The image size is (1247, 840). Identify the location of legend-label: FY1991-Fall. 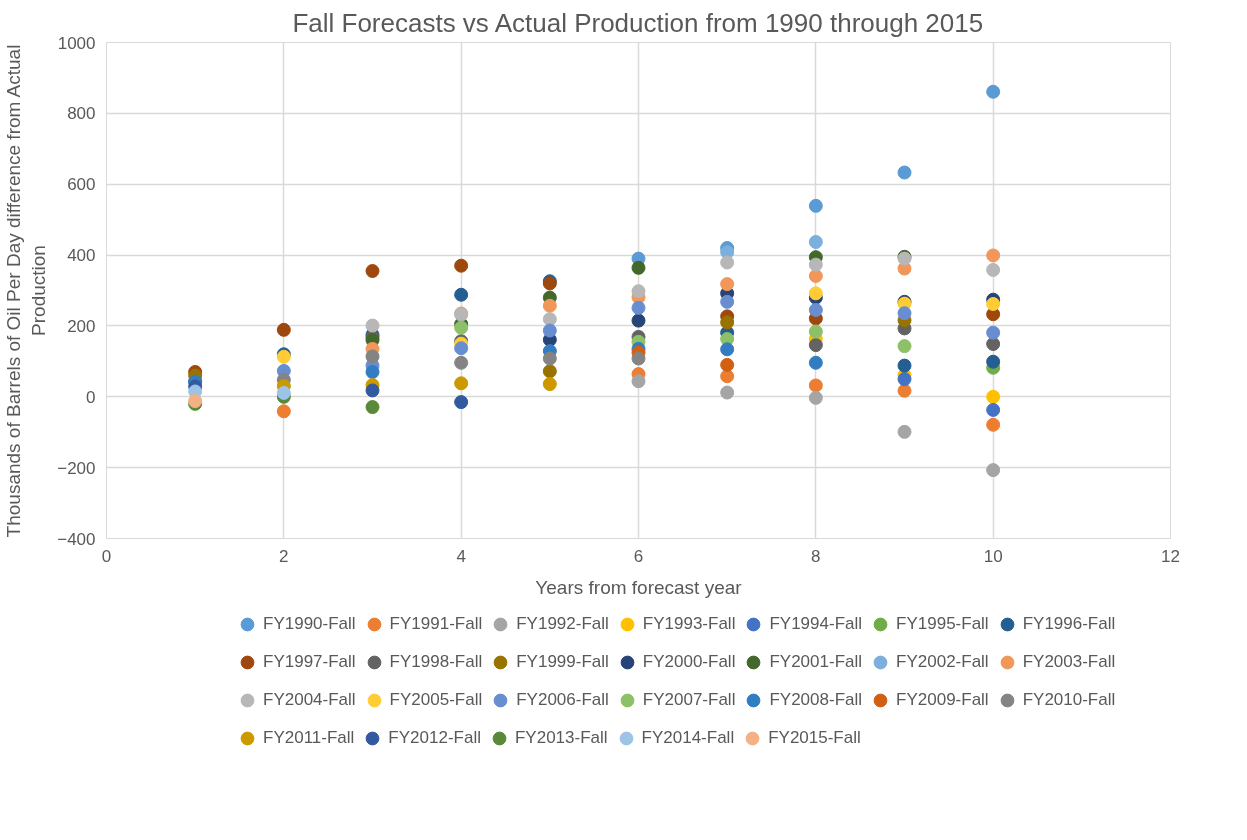
(436, 624).